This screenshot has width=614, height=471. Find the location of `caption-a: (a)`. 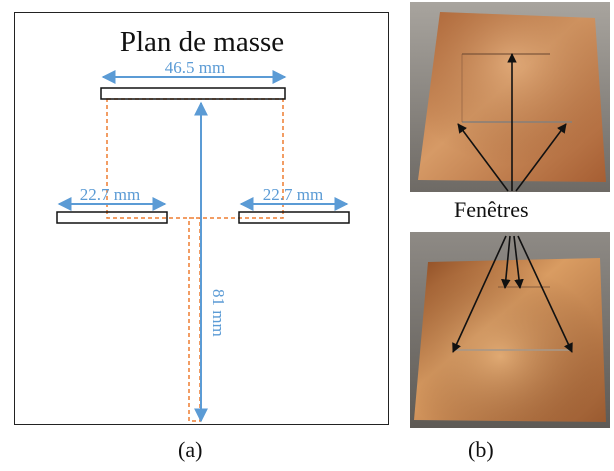

caption-a: (a) is located at coordinates (190, 449).